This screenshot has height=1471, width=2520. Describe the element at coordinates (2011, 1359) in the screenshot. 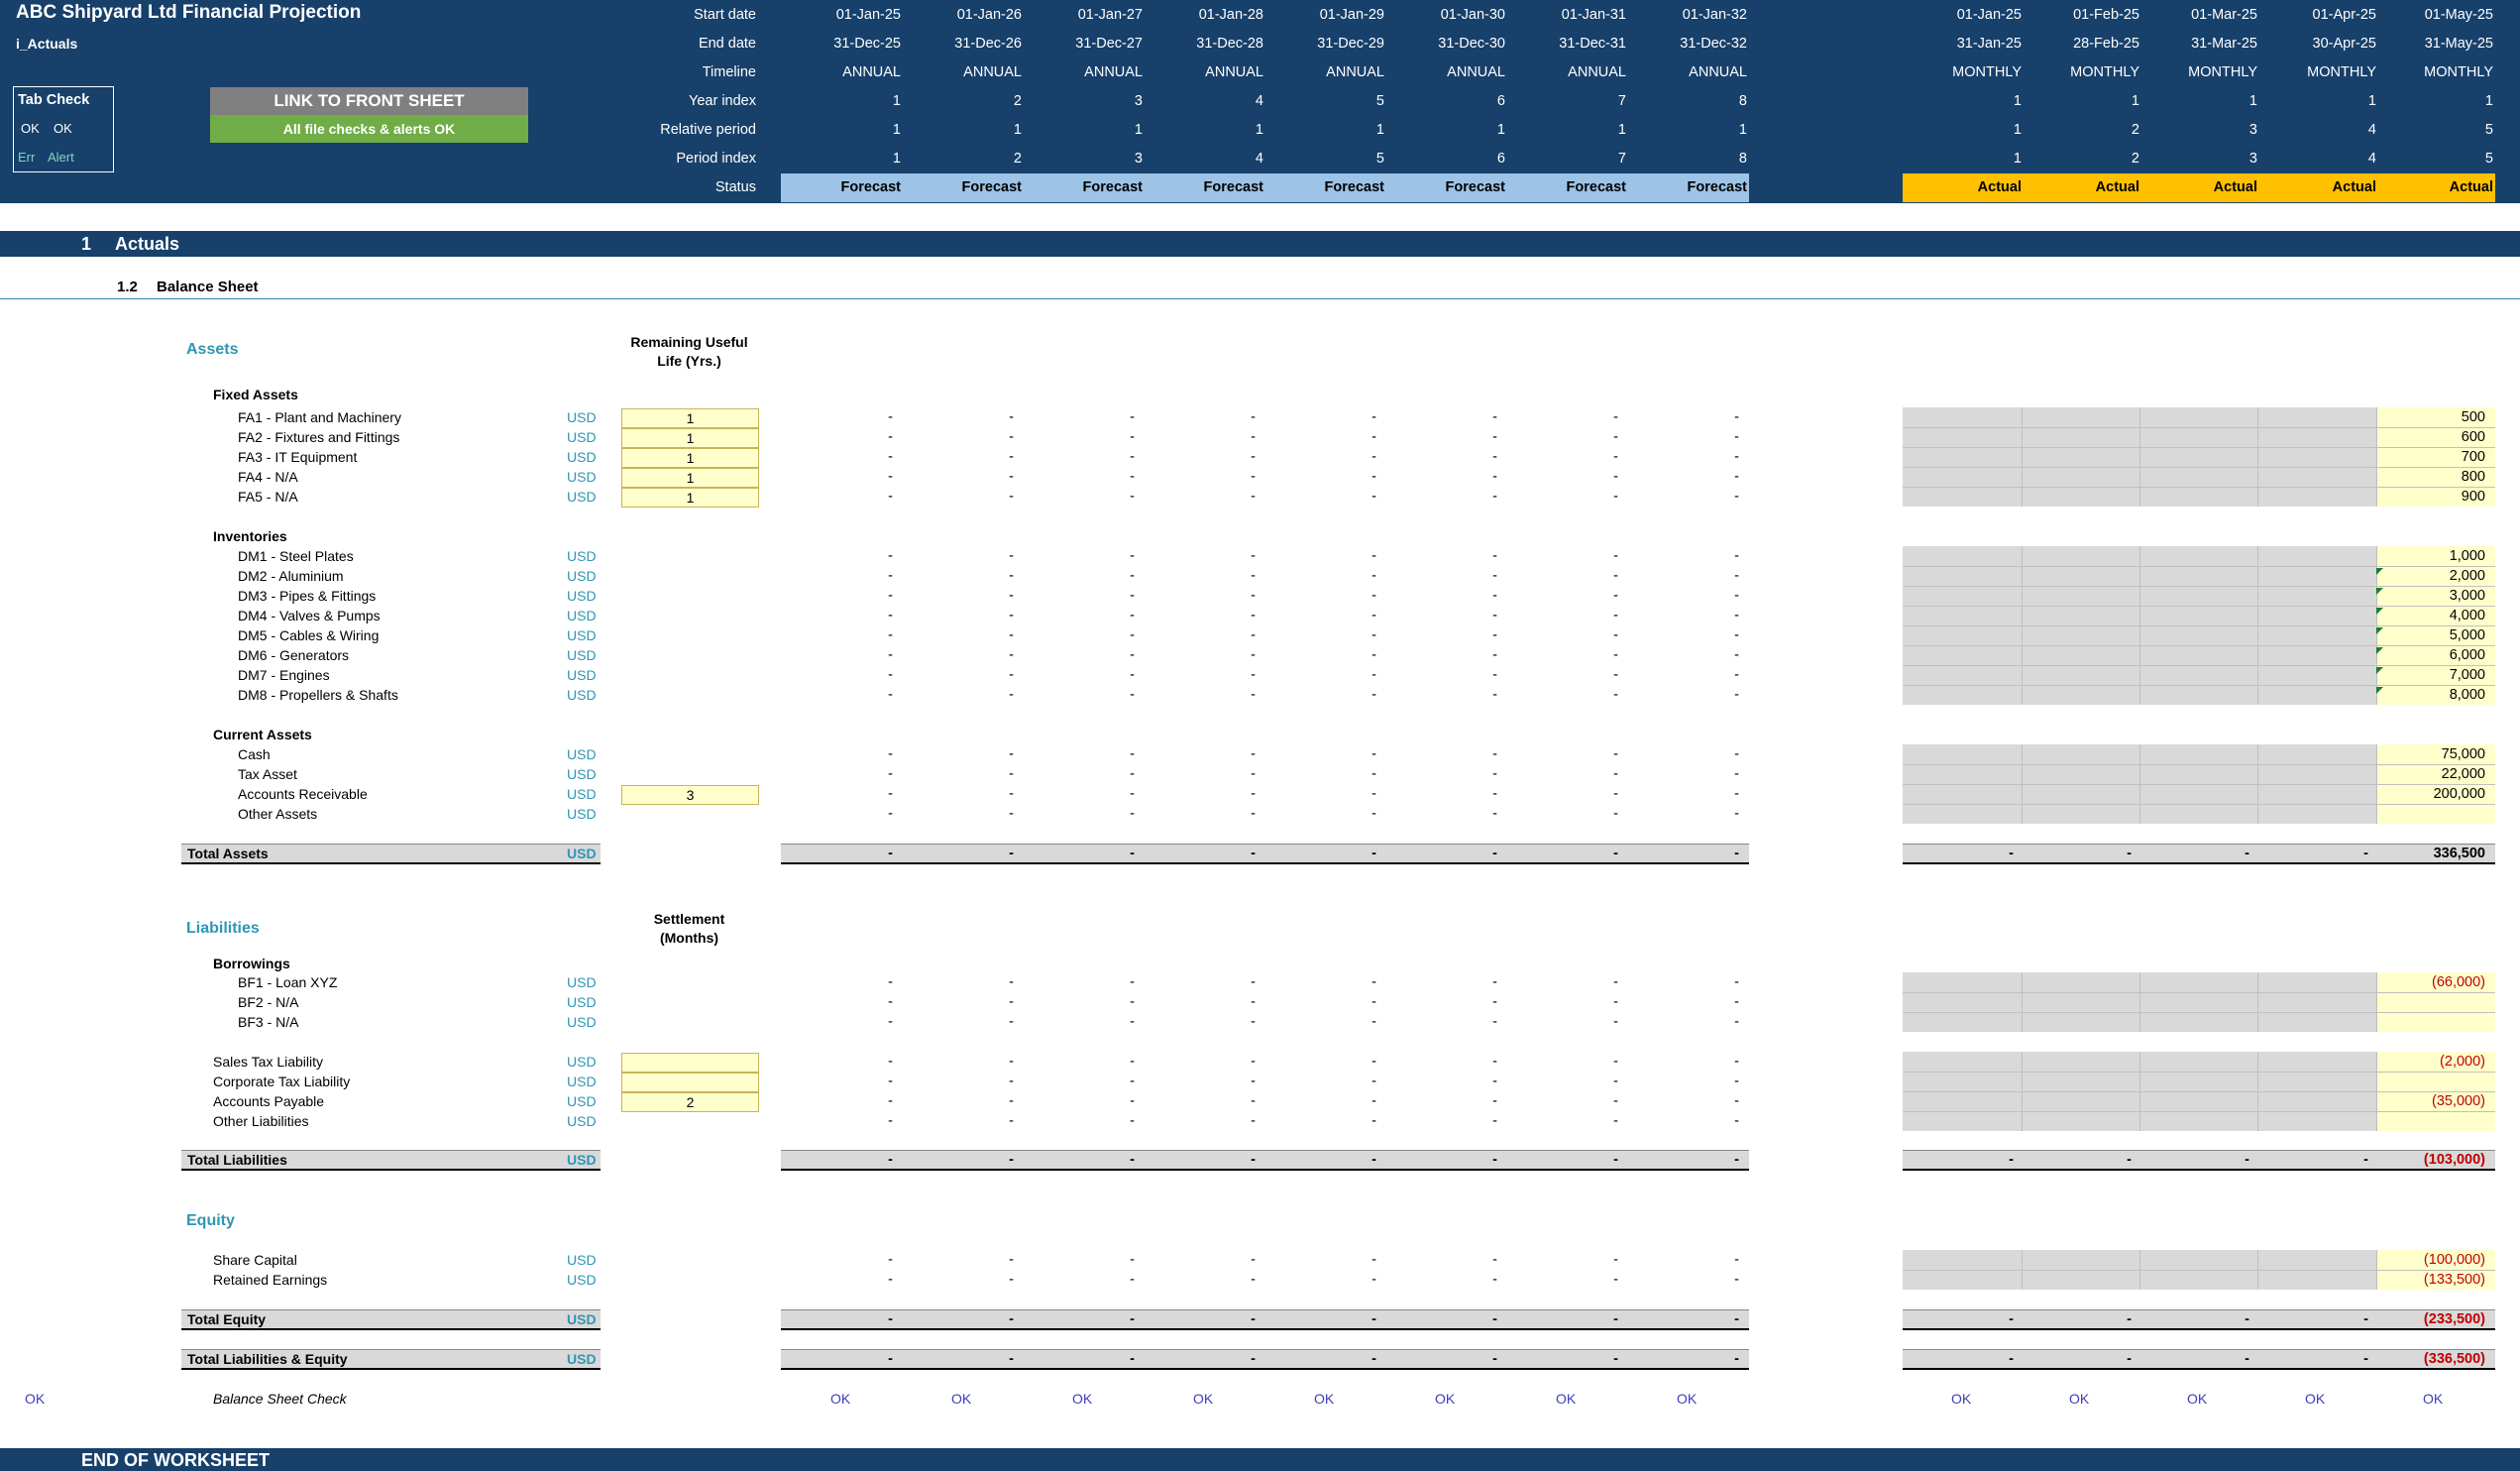

I see `total-liabilities-equity-monthly-cell: -` at that location.